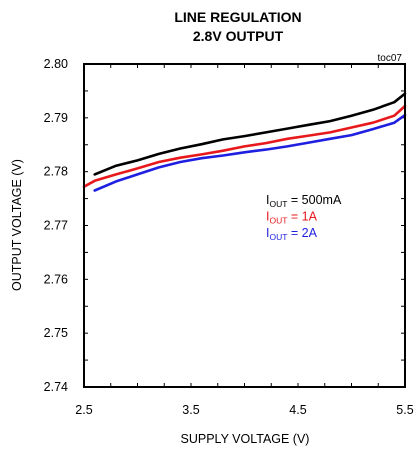 Image resolution: width=417 pixels, height=450 pixels. Describe the element at coordinates (190, 410) in the screenshot. I see `x-tick-label: 3.5` at that location.